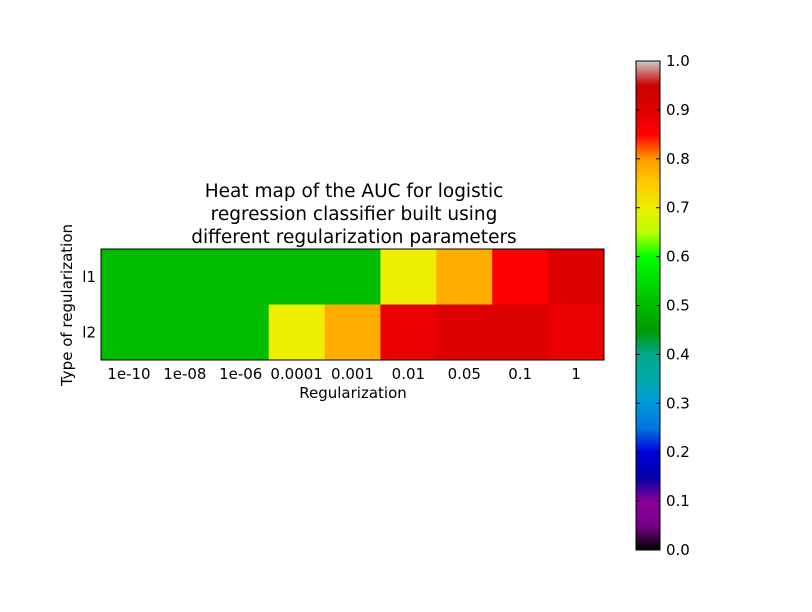 The width and height of the screenshot is (812, 612). I want to click on y-tick-label: l1, so click(89, 277).